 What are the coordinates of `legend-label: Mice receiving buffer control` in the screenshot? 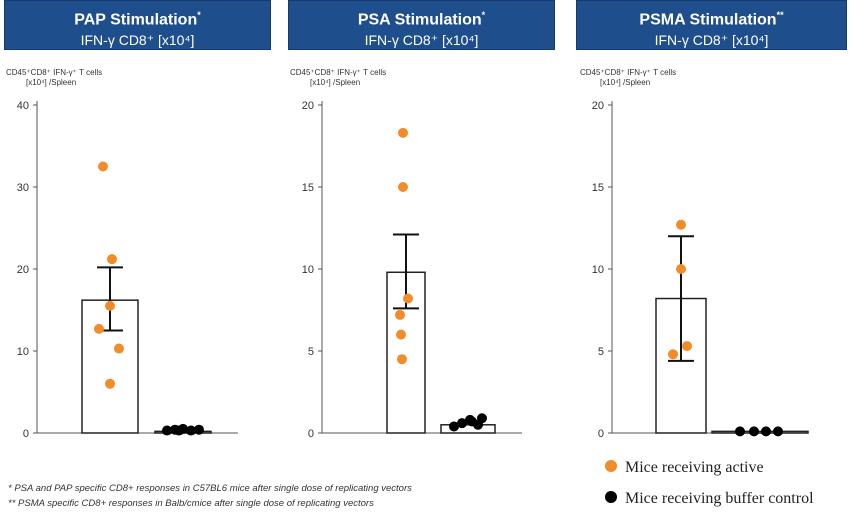 It's located at (719, 498).